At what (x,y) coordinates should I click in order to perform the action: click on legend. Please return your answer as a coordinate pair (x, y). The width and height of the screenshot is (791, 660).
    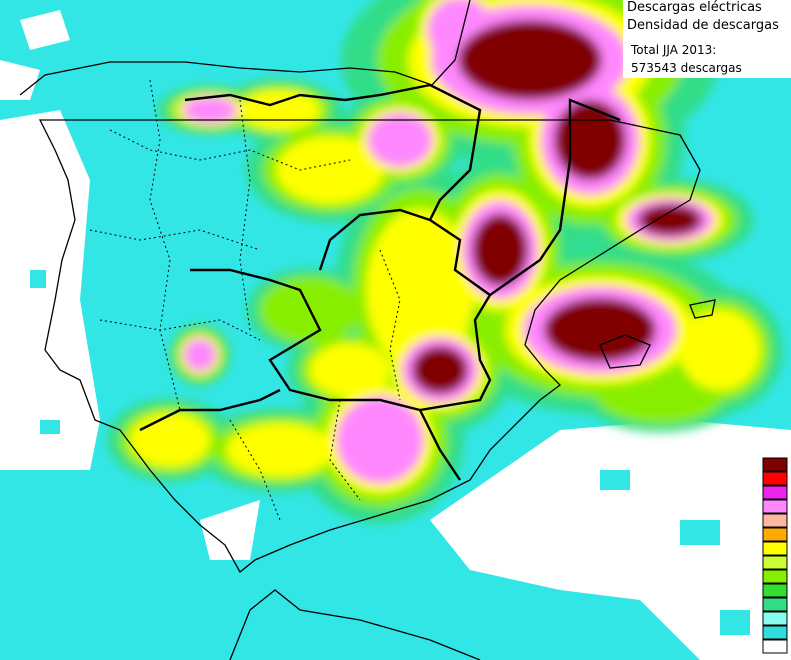
    Looking at the image, I should click on (775, 555).